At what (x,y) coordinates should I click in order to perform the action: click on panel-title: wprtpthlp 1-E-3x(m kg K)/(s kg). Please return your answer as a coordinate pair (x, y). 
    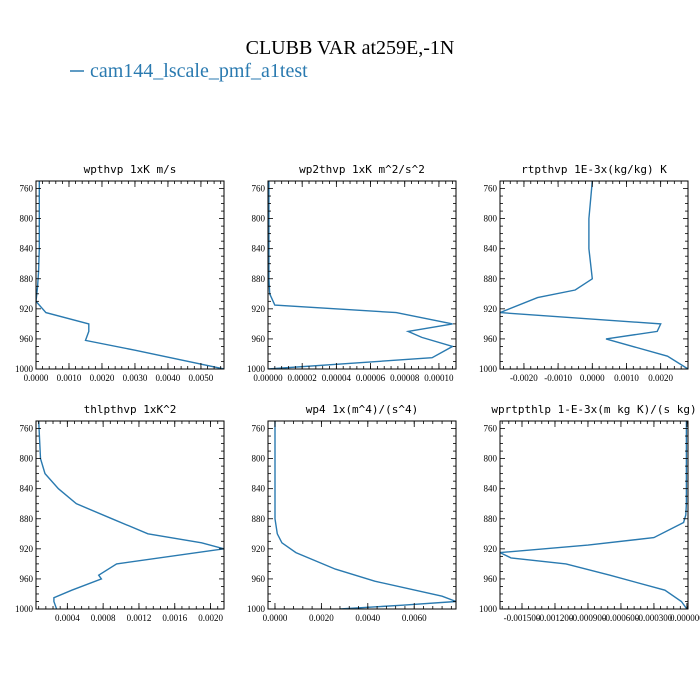
    Looking at the image, I should click on (593, 409).